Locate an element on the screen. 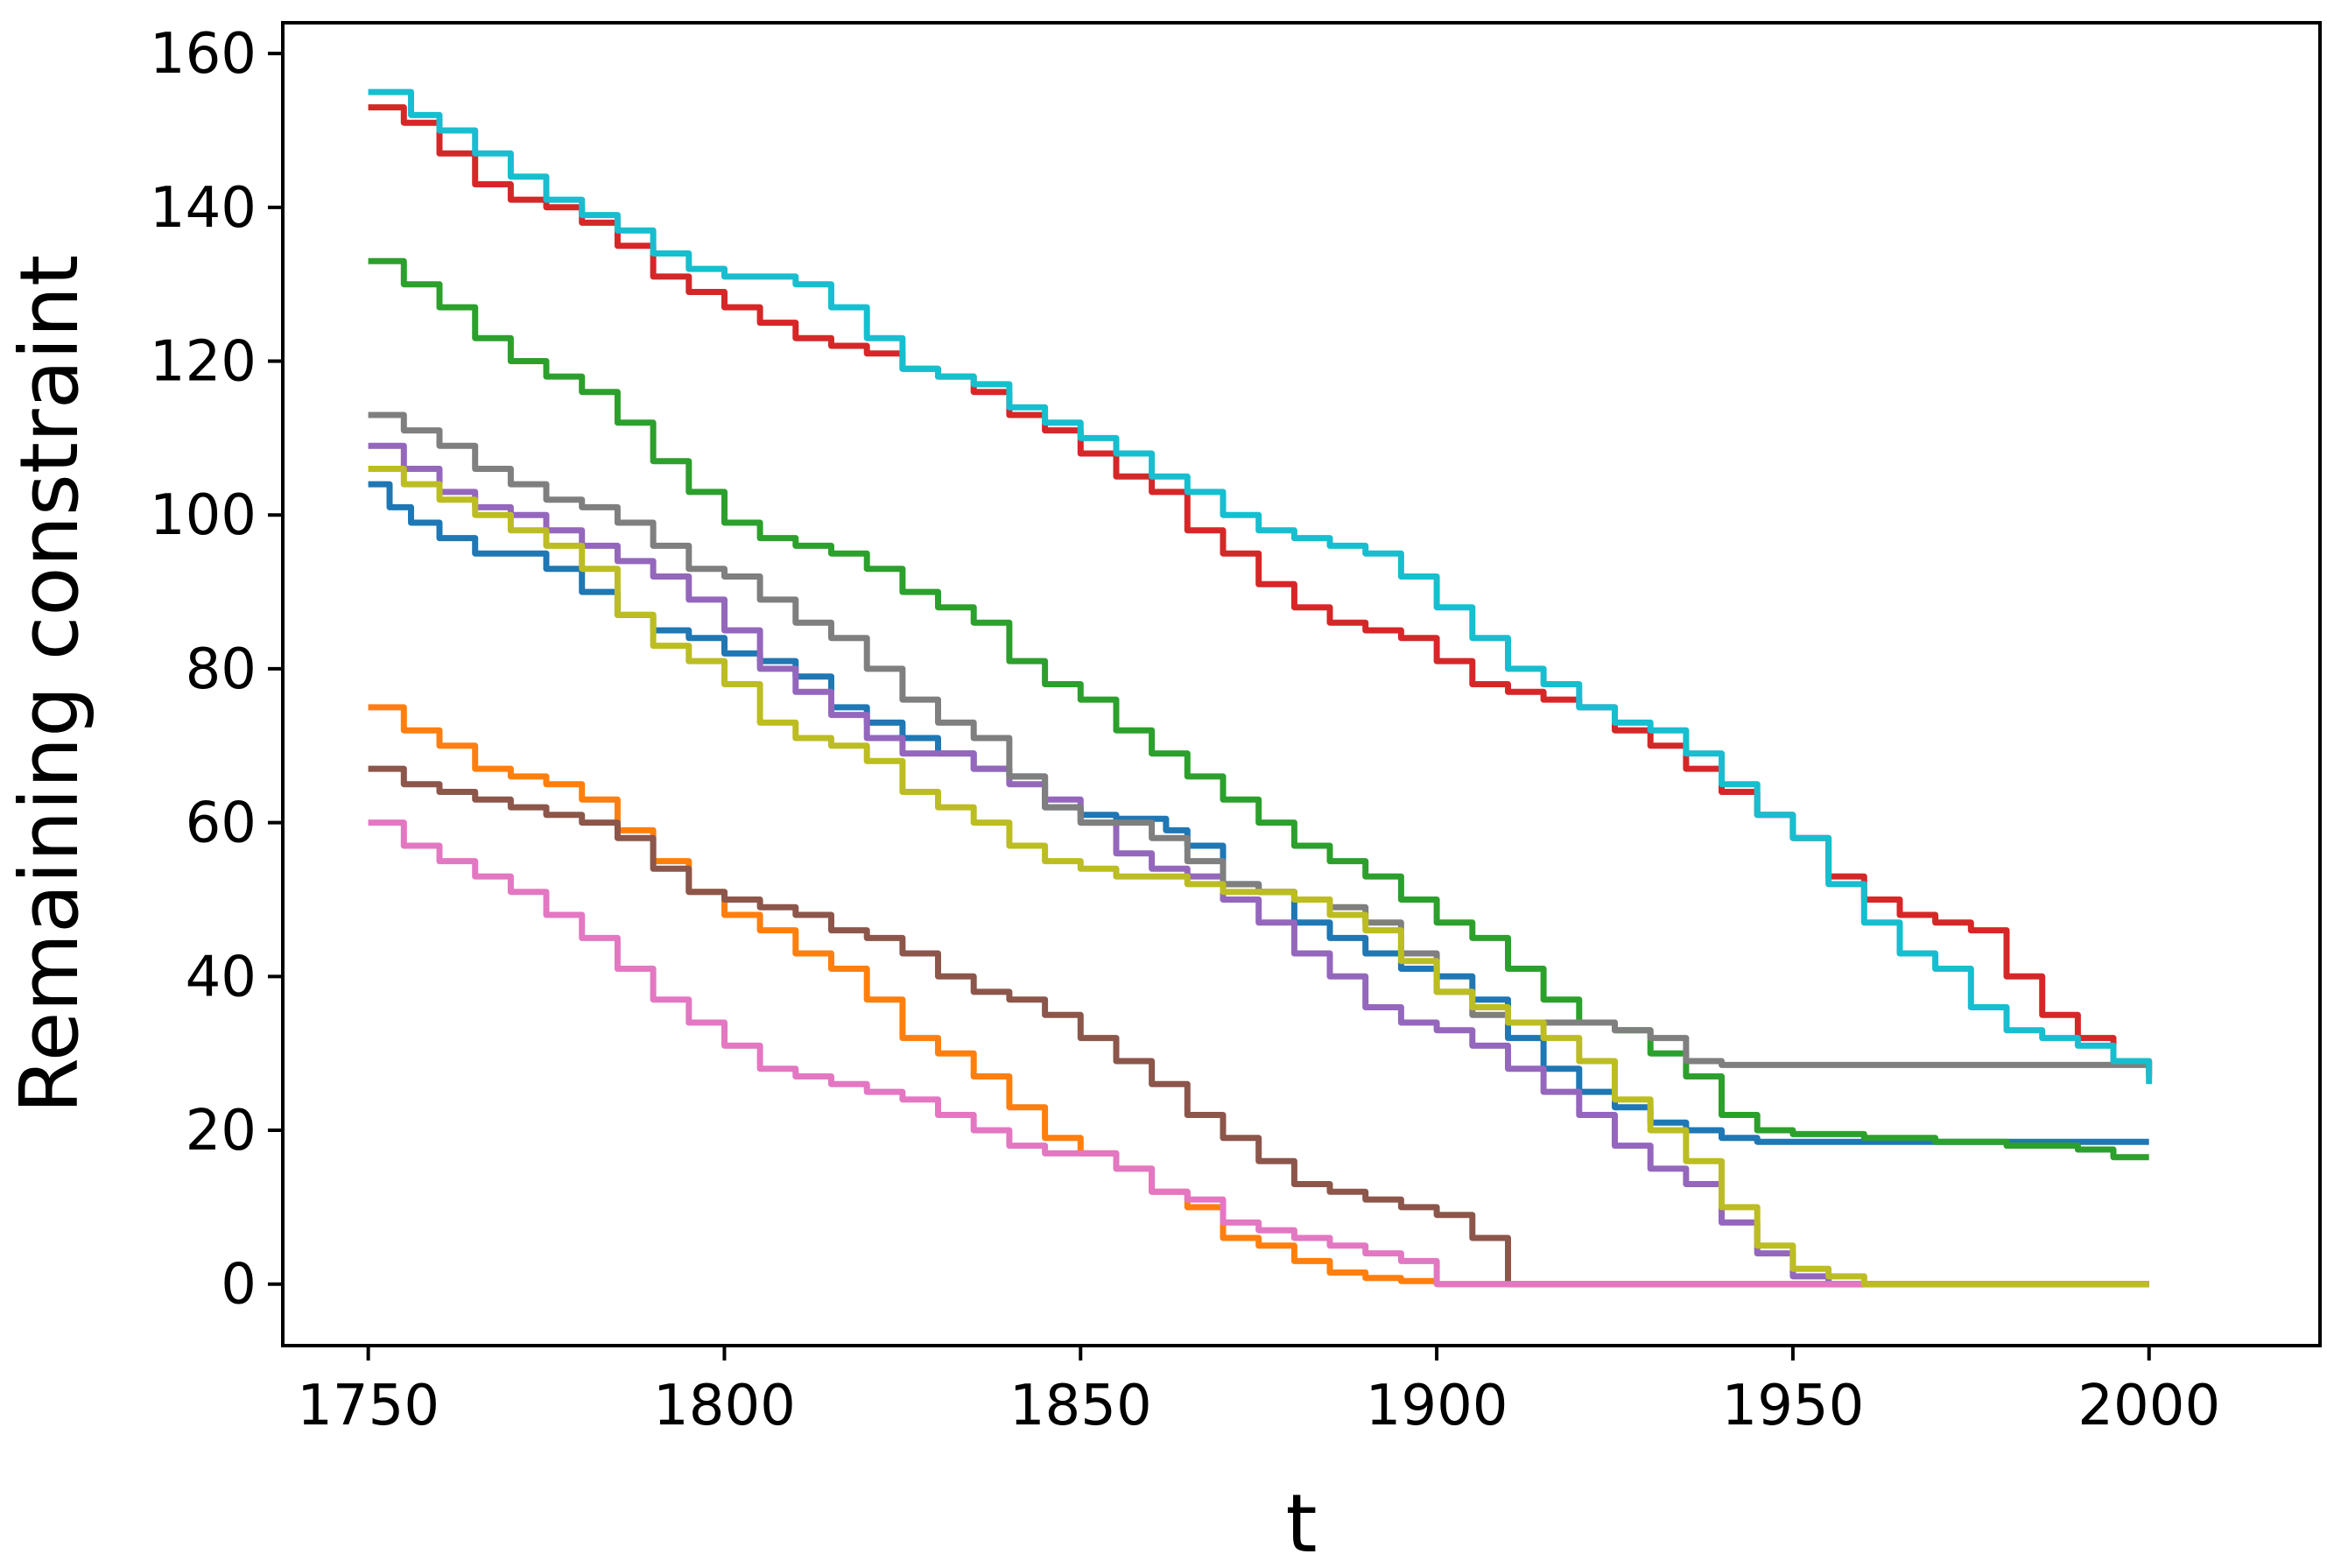 Image resolution: width=2327 pixels, height=1568 pixels. y-axis-label: Remaining constraint is located at coordinates (49, 684).